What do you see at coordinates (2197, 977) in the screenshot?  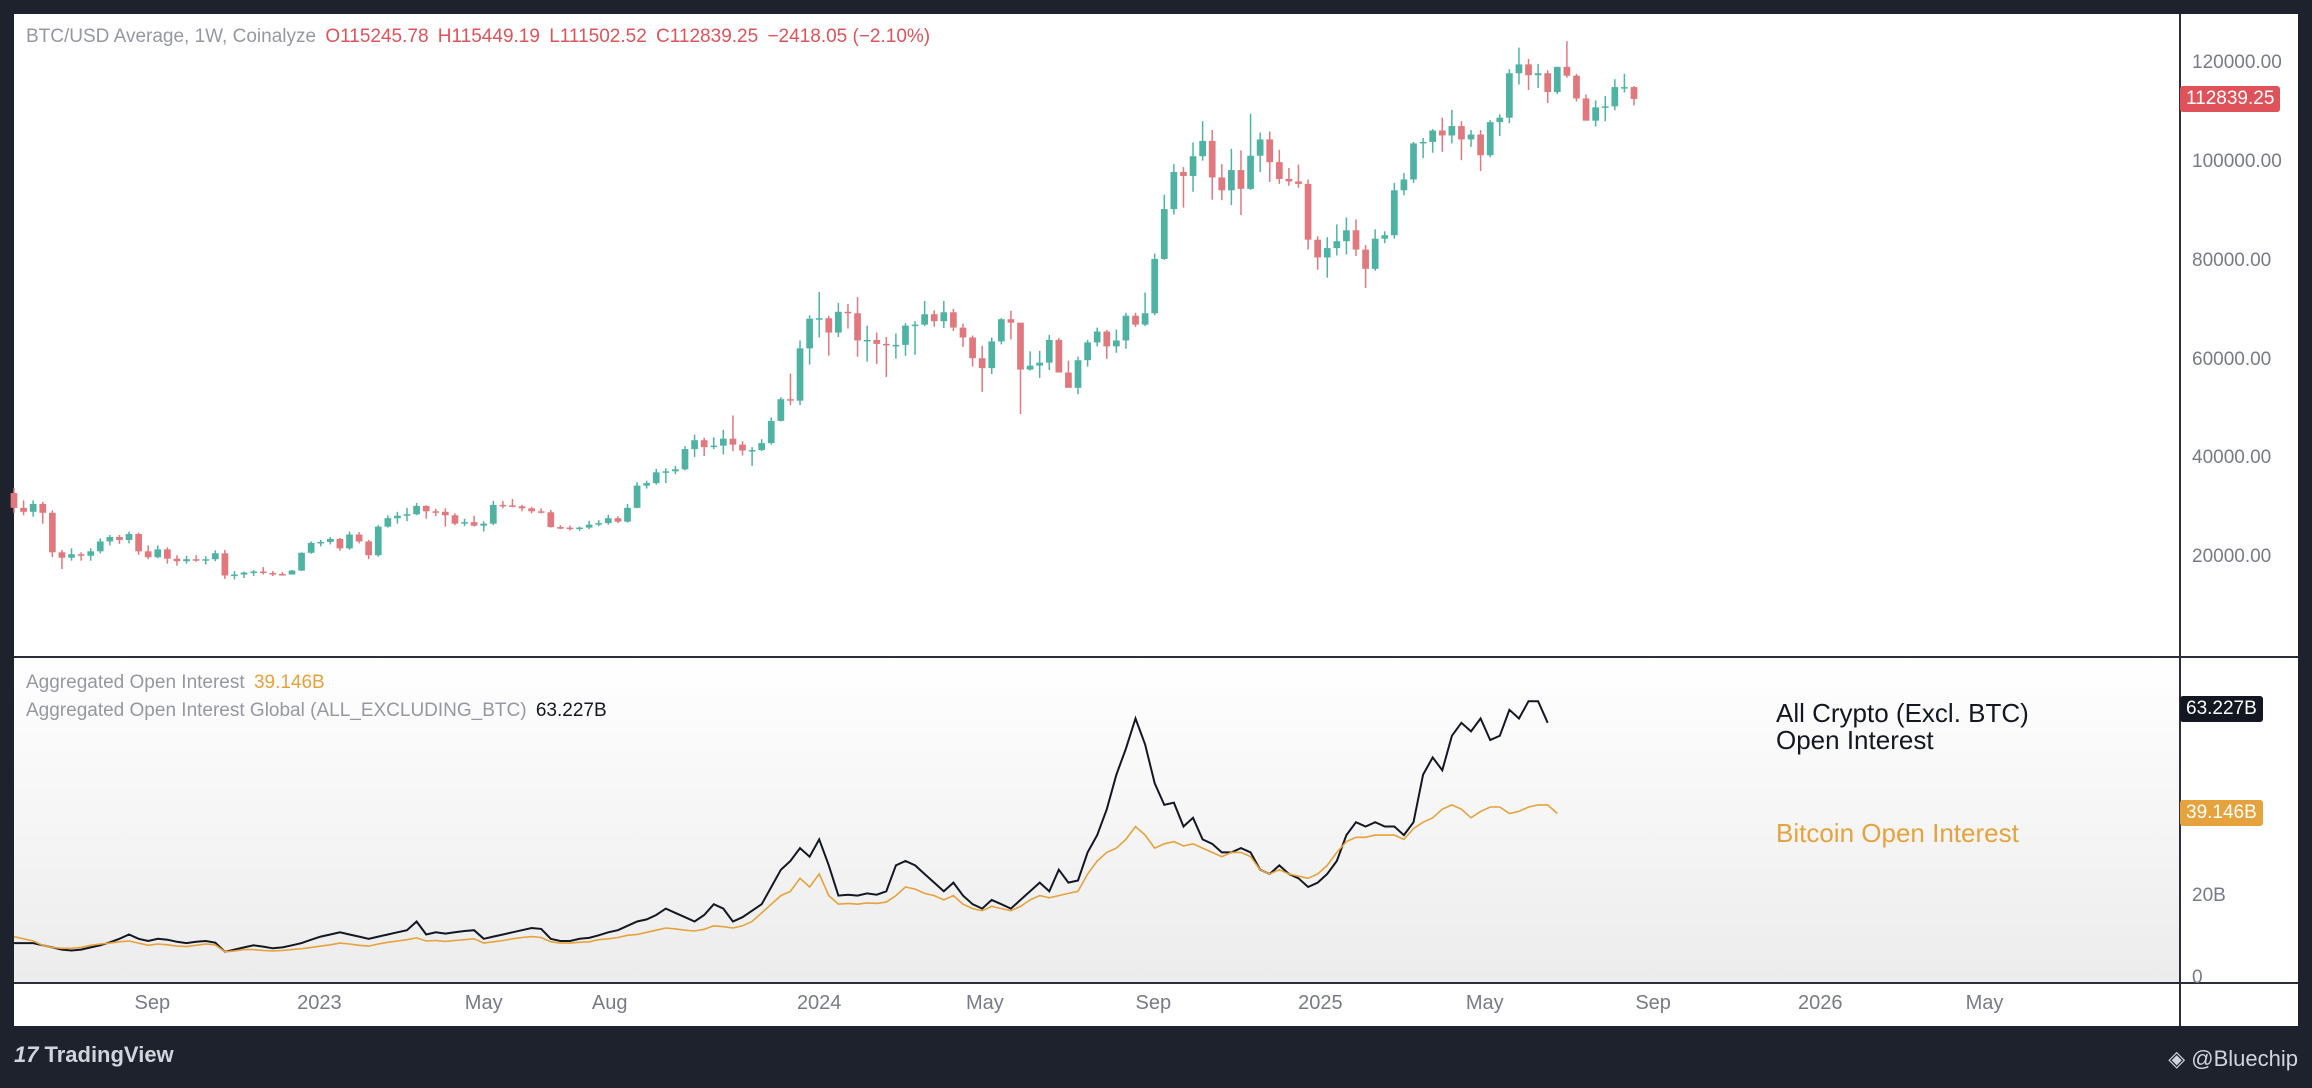 I see `oi-tick-label: 0` at bounding box center [2197, 977].